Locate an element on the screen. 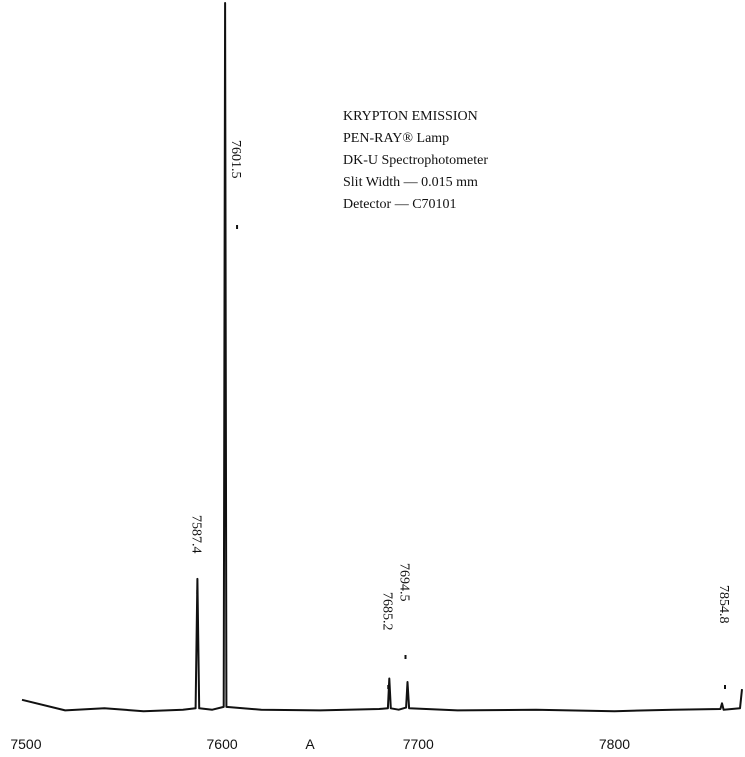 The height and width of the screenshot is (757, 745). annotation-line: DK-U Spectrophotometer is located at coordinates (415, 160).